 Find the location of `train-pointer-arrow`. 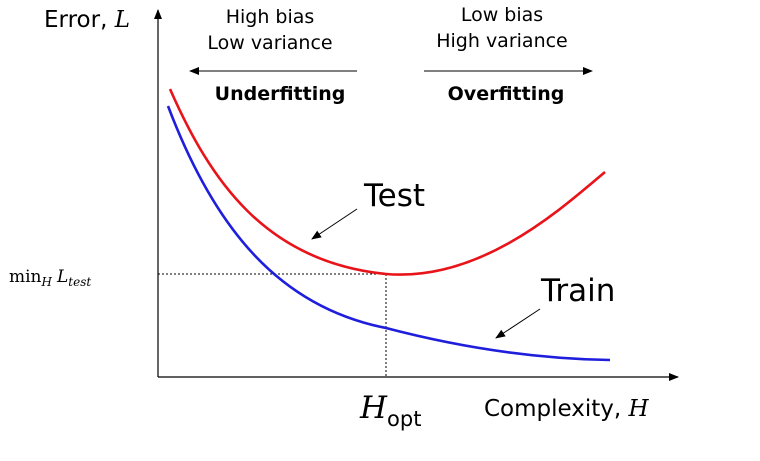

train-pointer-arrow is located at coordinates (518, 323).